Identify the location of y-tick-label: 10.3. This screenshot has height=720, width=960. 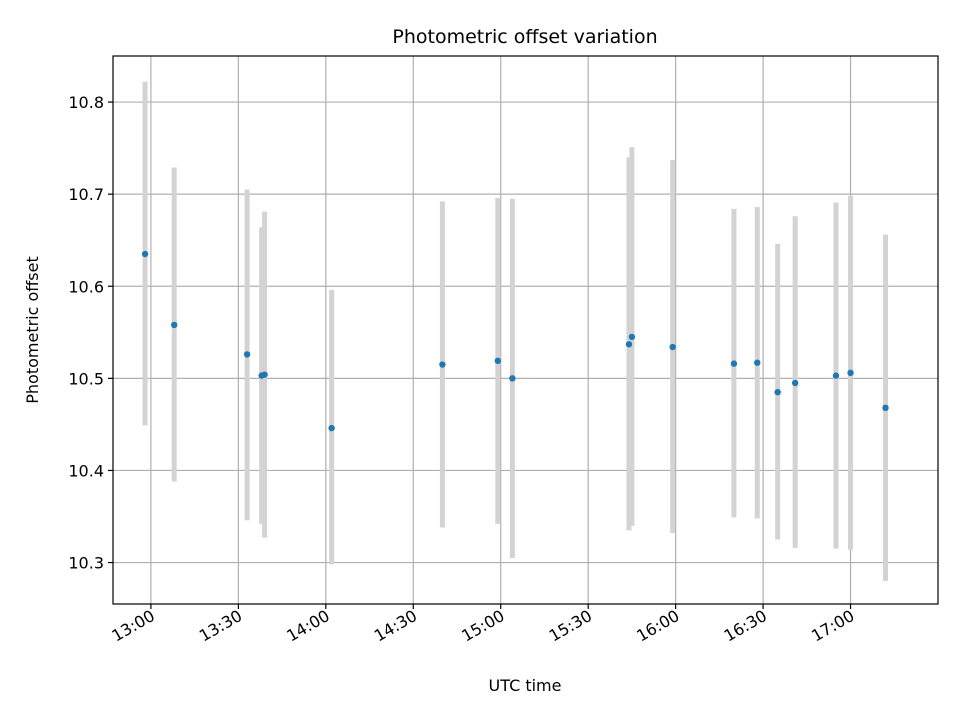
(86, 563).